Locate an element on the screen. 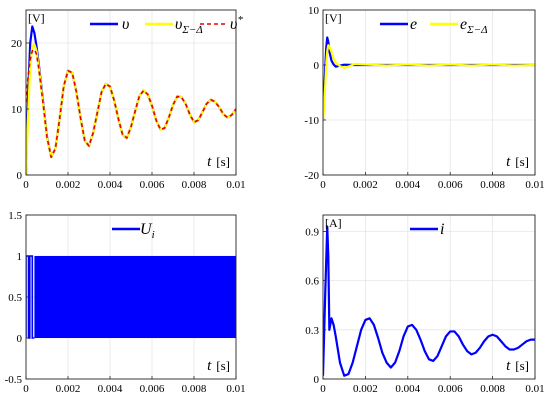  y-tick-label-3: 0.9 is located at coordinates (312, 232).